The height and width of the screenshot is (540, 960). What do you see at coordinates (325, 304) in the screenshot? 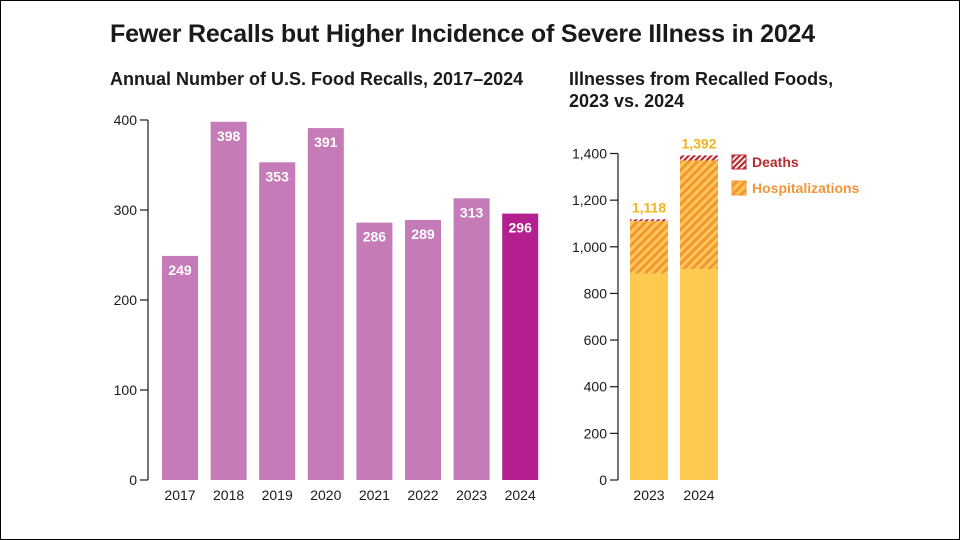
I see `recalls-bar-2020` at bounding box center [325, 304].